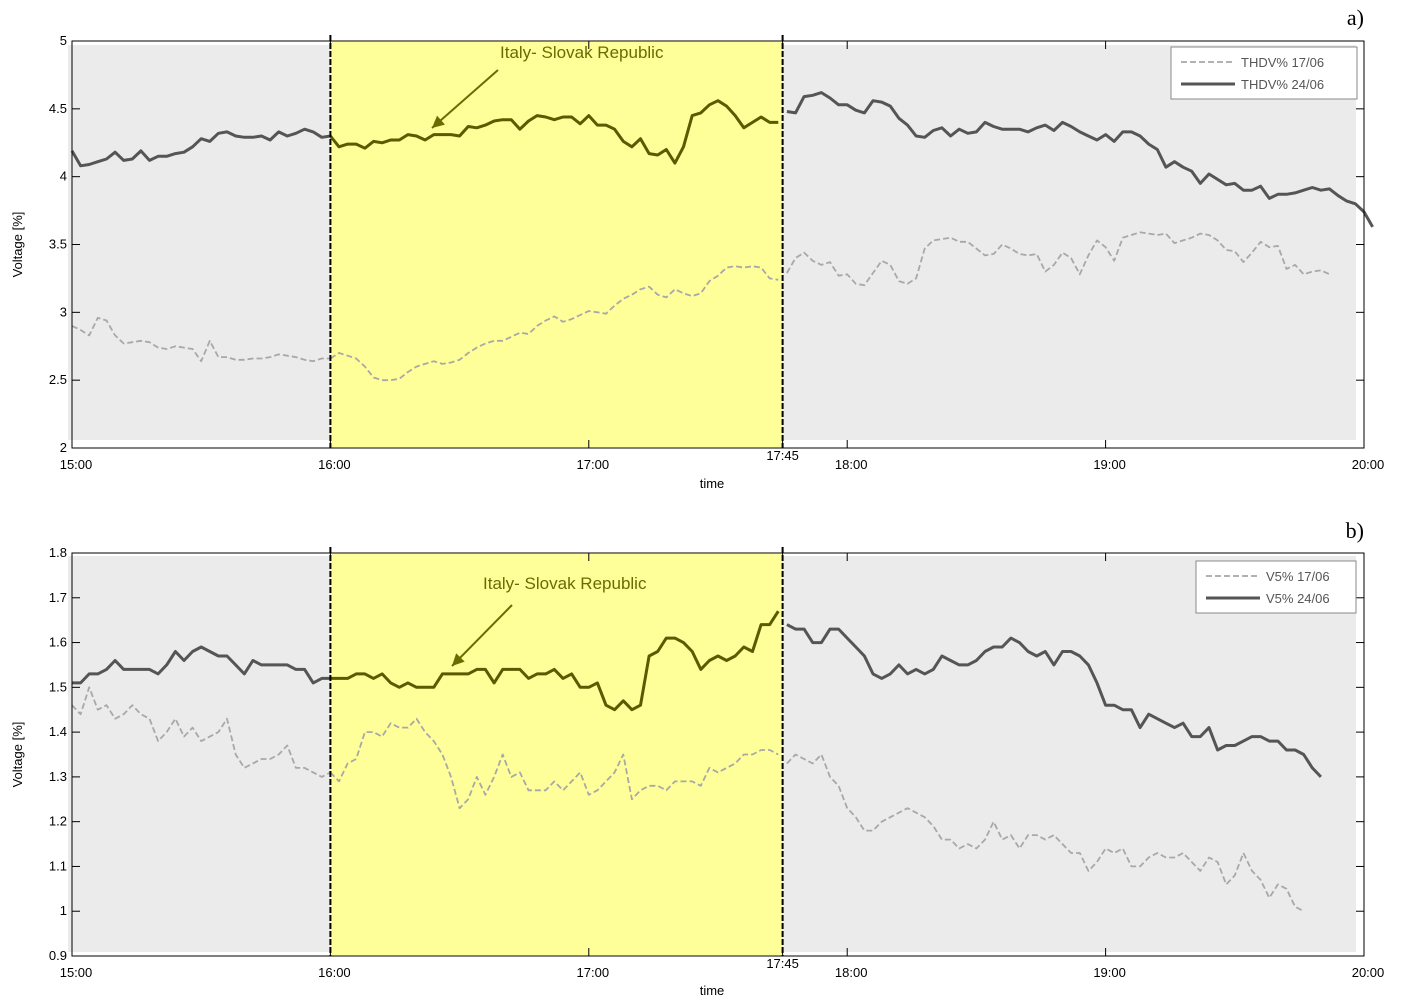 This screenshot has width=1401, height=1000. I want to click on y-tick-label: 5, so click(63, 40).